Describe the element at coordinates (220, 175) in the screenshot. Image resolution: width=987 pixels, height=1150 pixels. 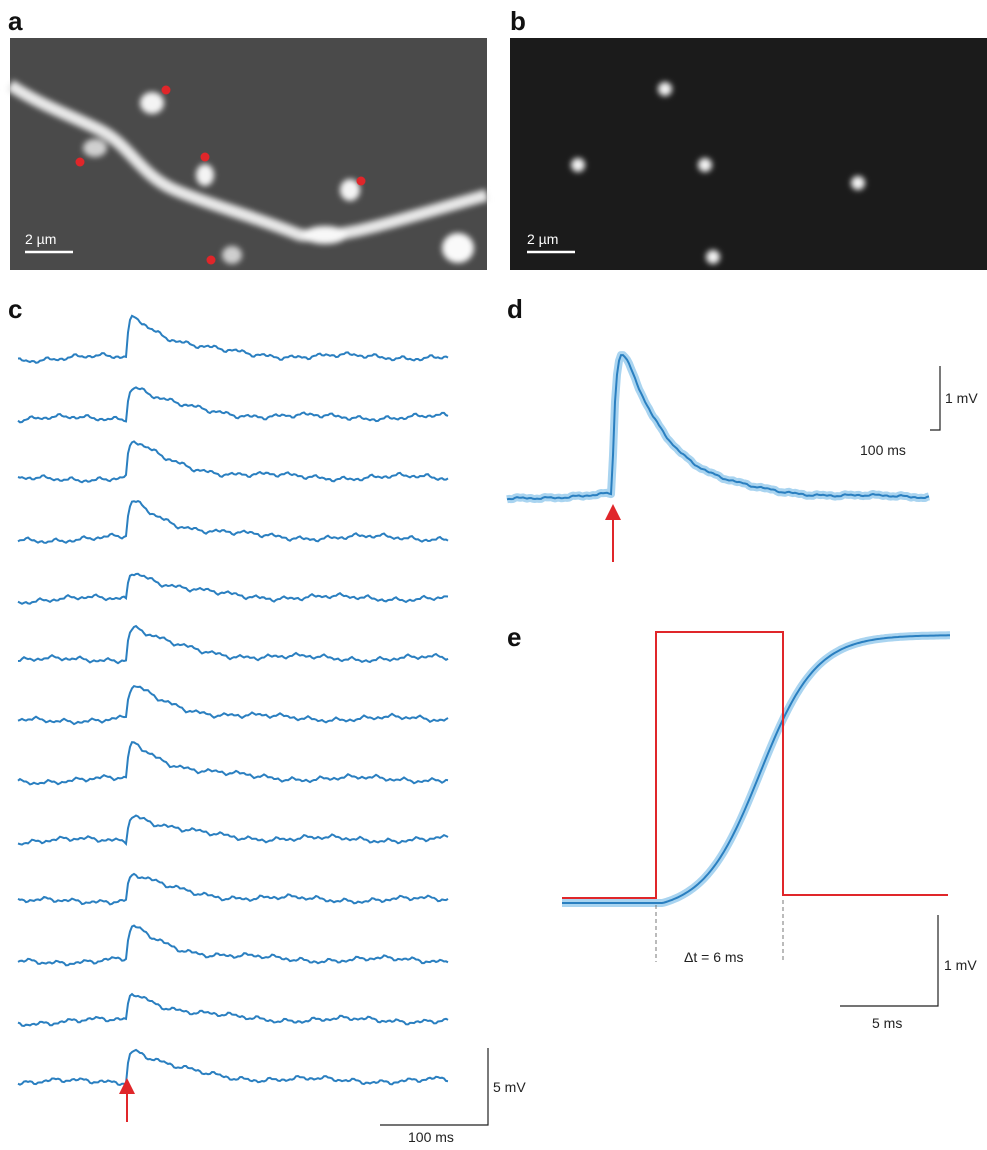
I see `stim-points` at that location.